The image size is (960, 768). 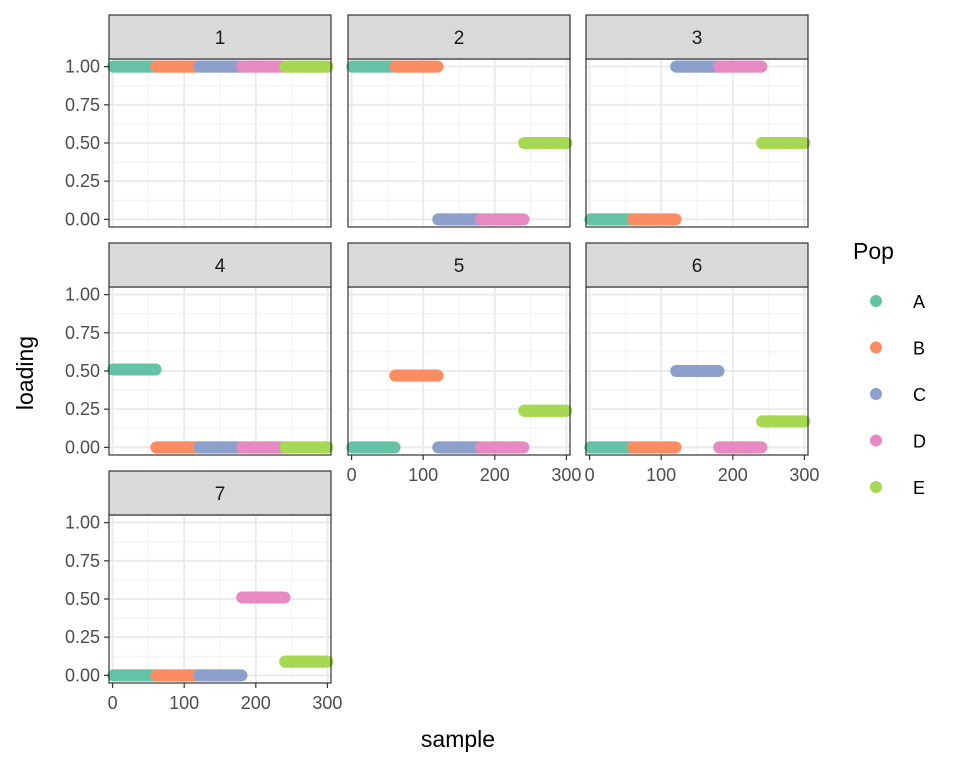 What do you see at coordinates (701, 363) in the screenshot?
I see `facet-panel-6: 6 0 100 200 300` at bounding box center [701, 363].